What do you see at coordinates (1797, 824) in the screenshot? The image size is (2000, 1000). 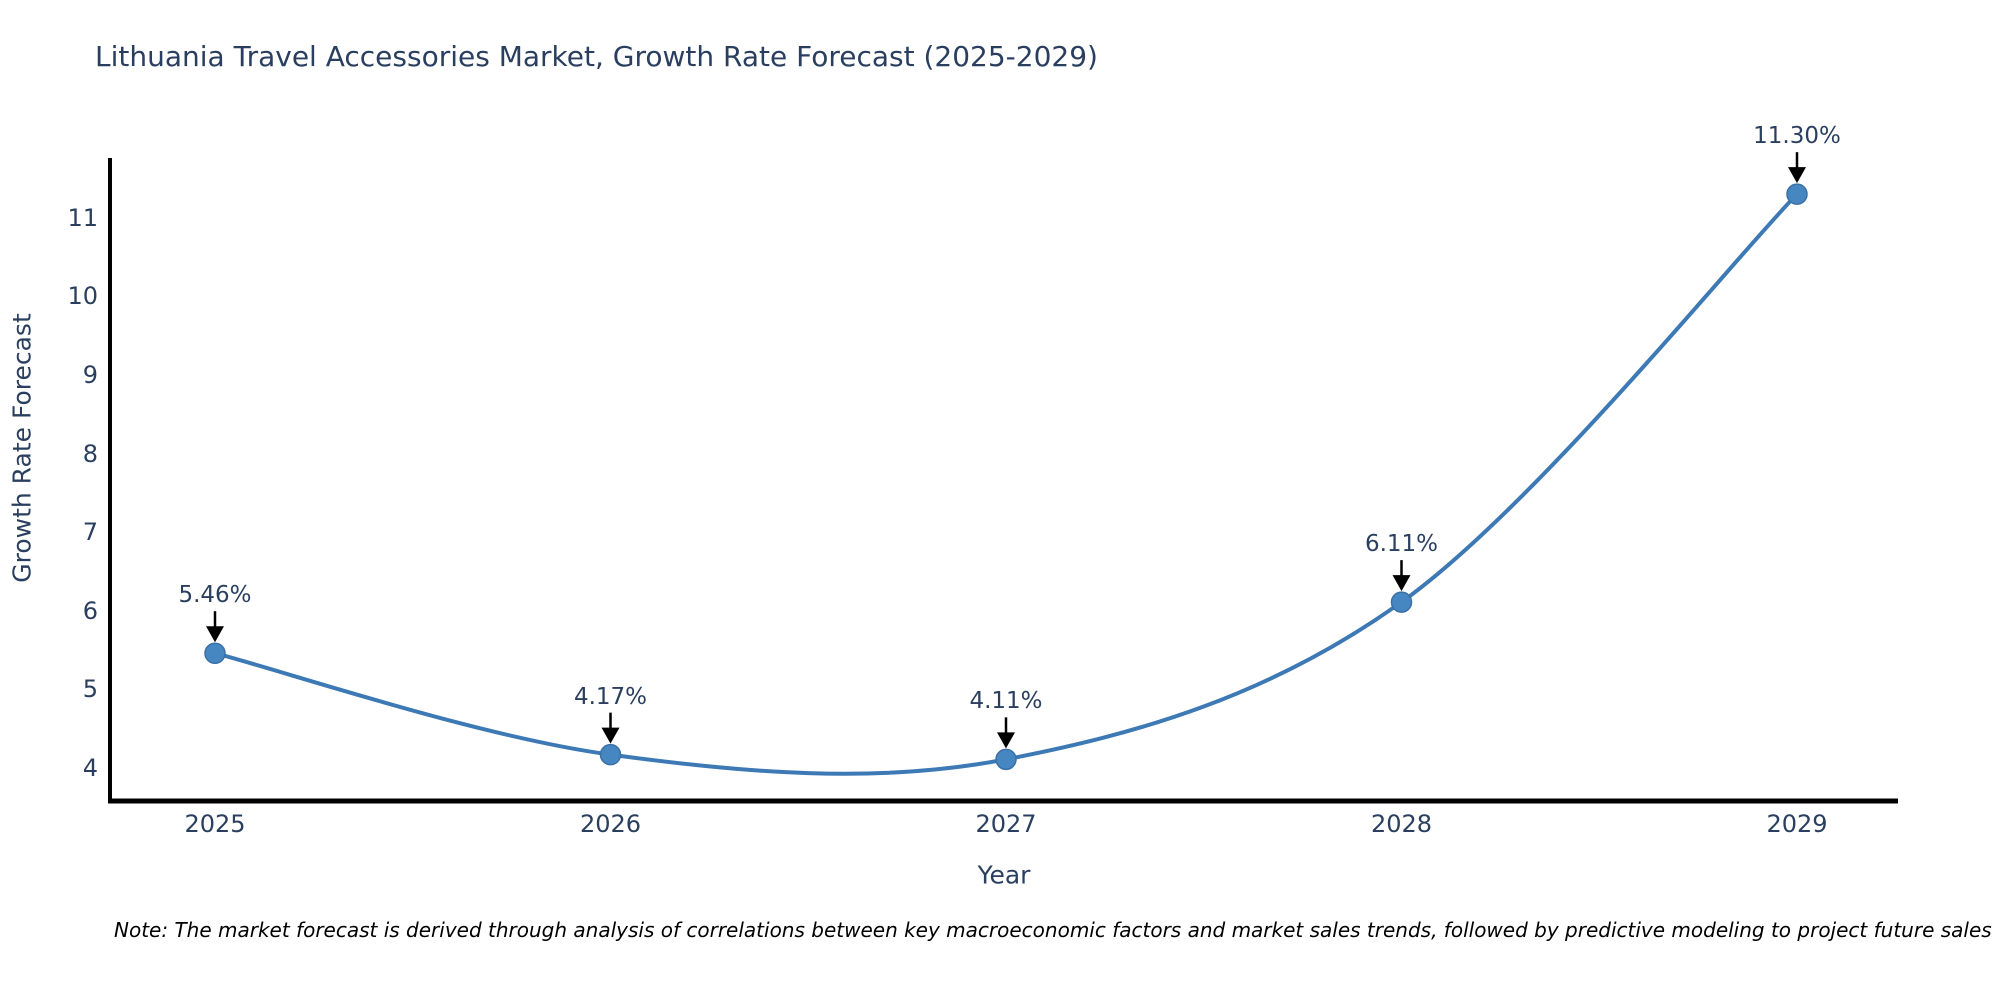 I see `x-tick-label: 2029` at bounding box center [1797, 824].